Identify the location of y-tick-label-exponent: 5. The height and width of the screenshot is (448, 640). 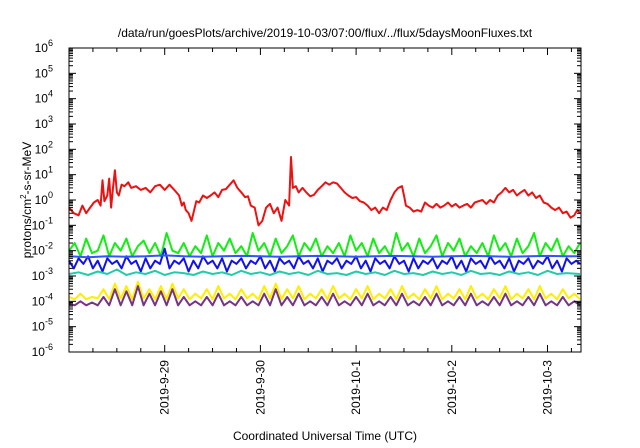
(50, 68).